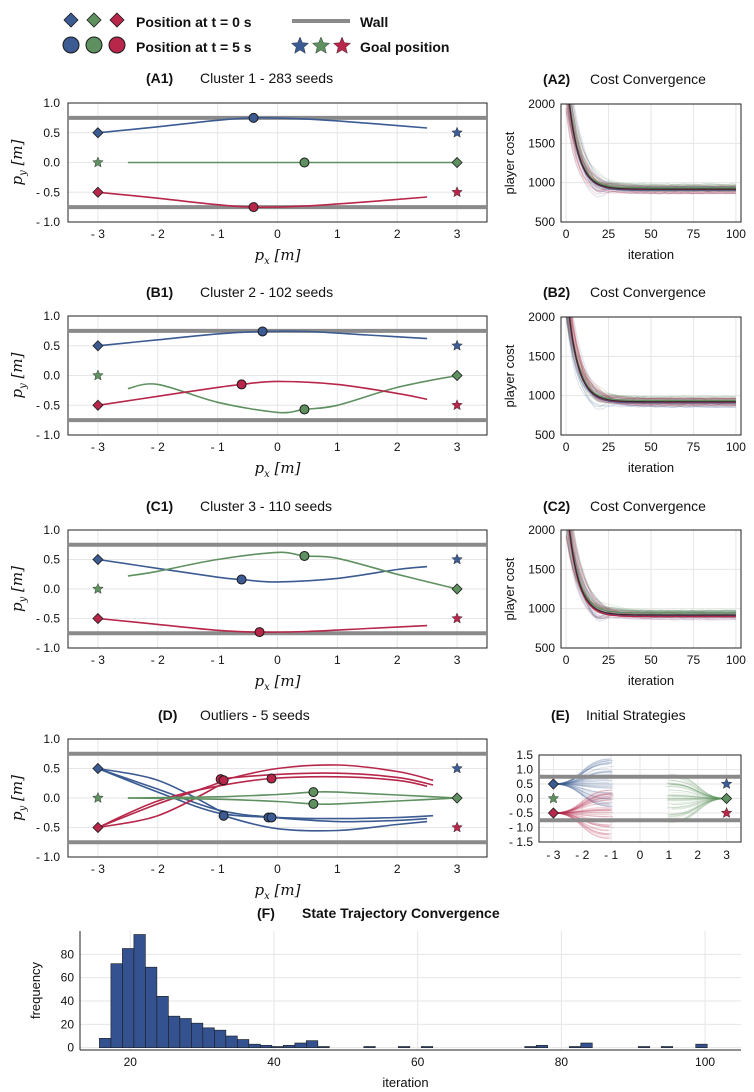  I want to click on panel-title: Cluster 2 - 102 seeds, so click(266, 292).